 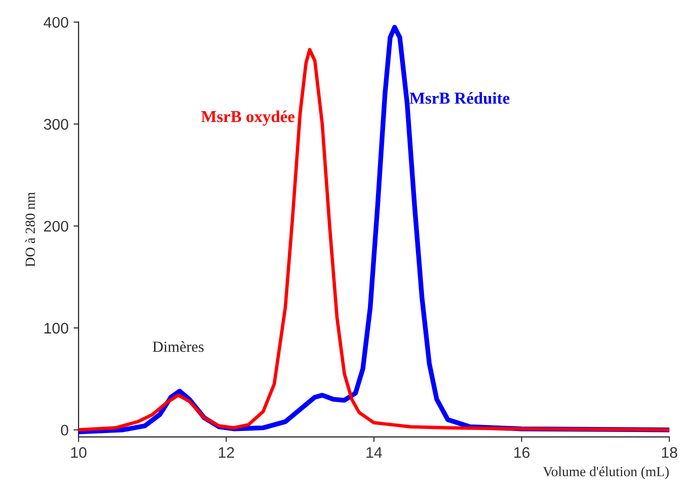 I want to click on series-label: MsrB Réduite, so click(x=460, y=98).